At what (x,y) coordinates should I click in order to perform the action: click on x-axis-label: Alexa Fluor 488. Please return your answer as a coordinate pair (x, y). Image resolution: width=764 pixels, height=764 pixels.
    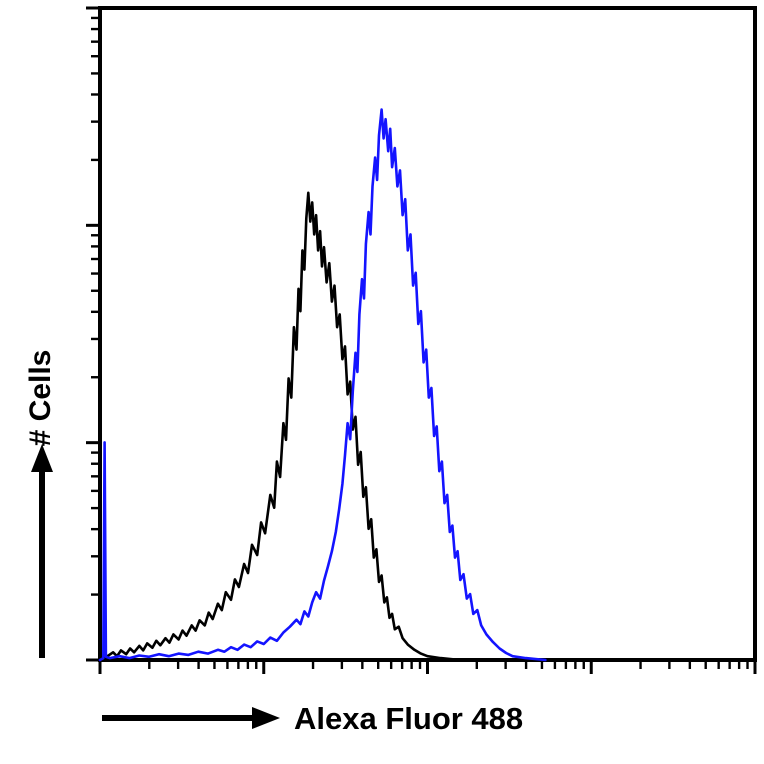
    Looking at the image, I should click on (408, 718).